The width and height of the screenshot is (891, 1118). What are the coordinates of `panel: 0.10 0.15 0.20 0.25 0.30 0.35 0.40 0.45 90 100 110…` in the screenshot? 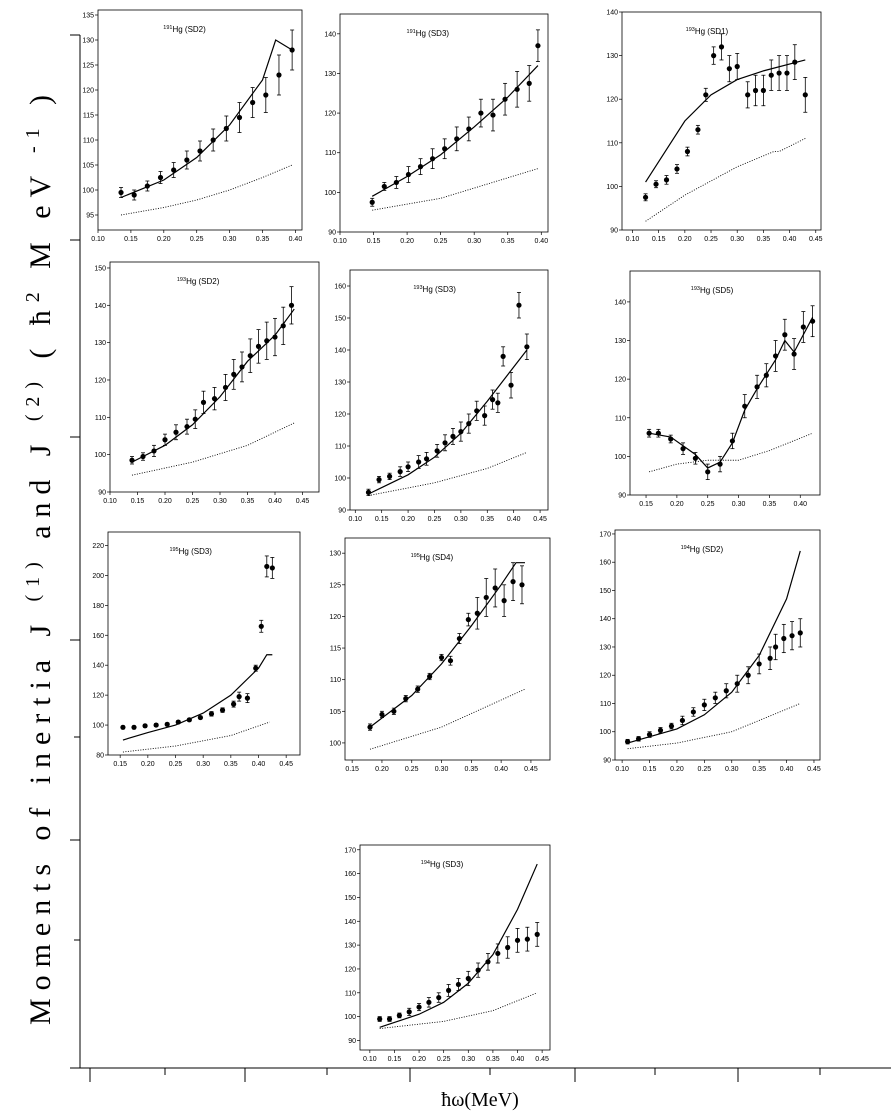 It's located at (441, 396).